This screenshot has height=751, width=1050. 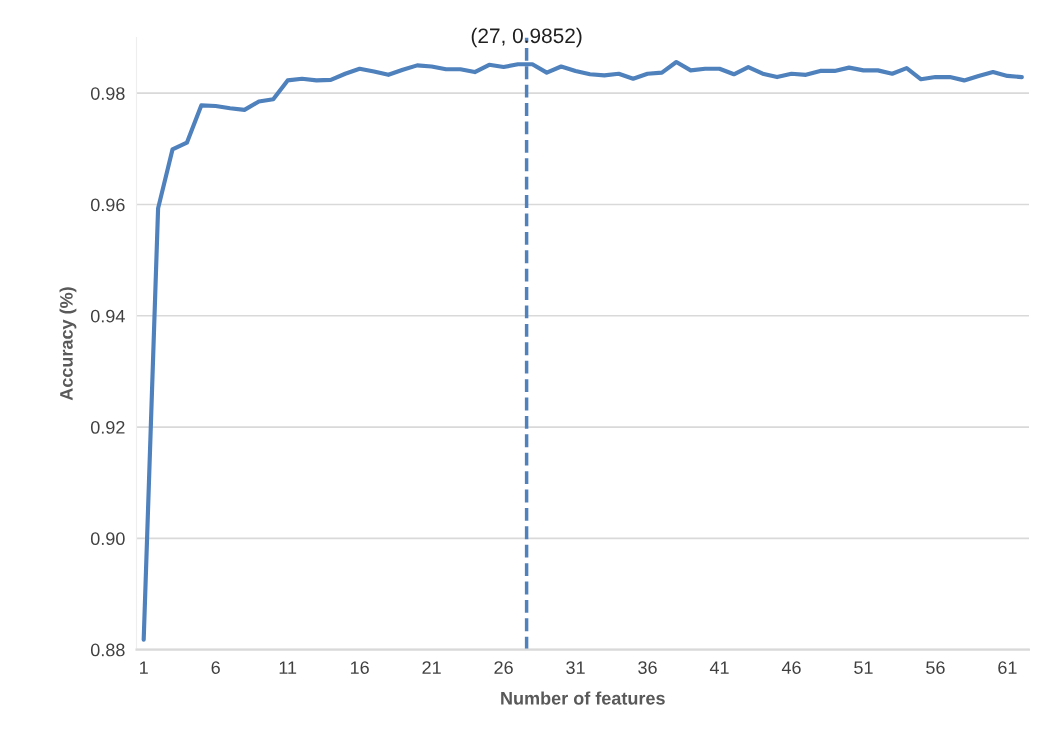 What do you see at coordinates (583, 698) in the screenshot?
I see `x-axis-title: Number of features` at bounding box center [583, 698].